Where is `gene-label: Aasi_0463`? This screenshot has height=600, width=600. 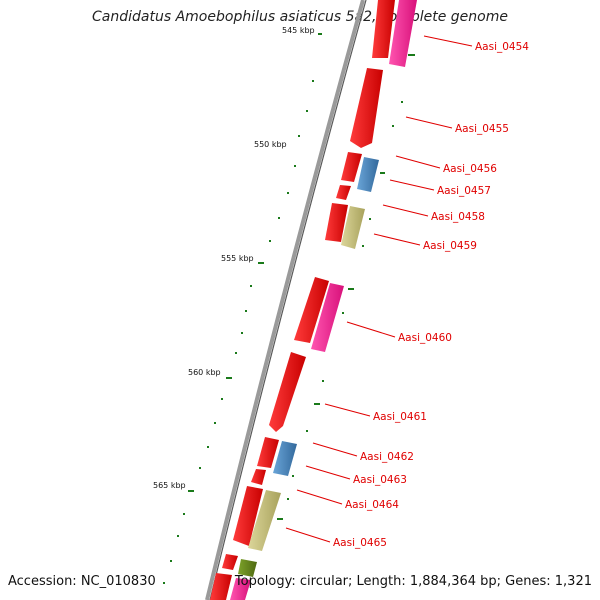
gene-label: Aasi_0463 is located at coordinates (380, 480).